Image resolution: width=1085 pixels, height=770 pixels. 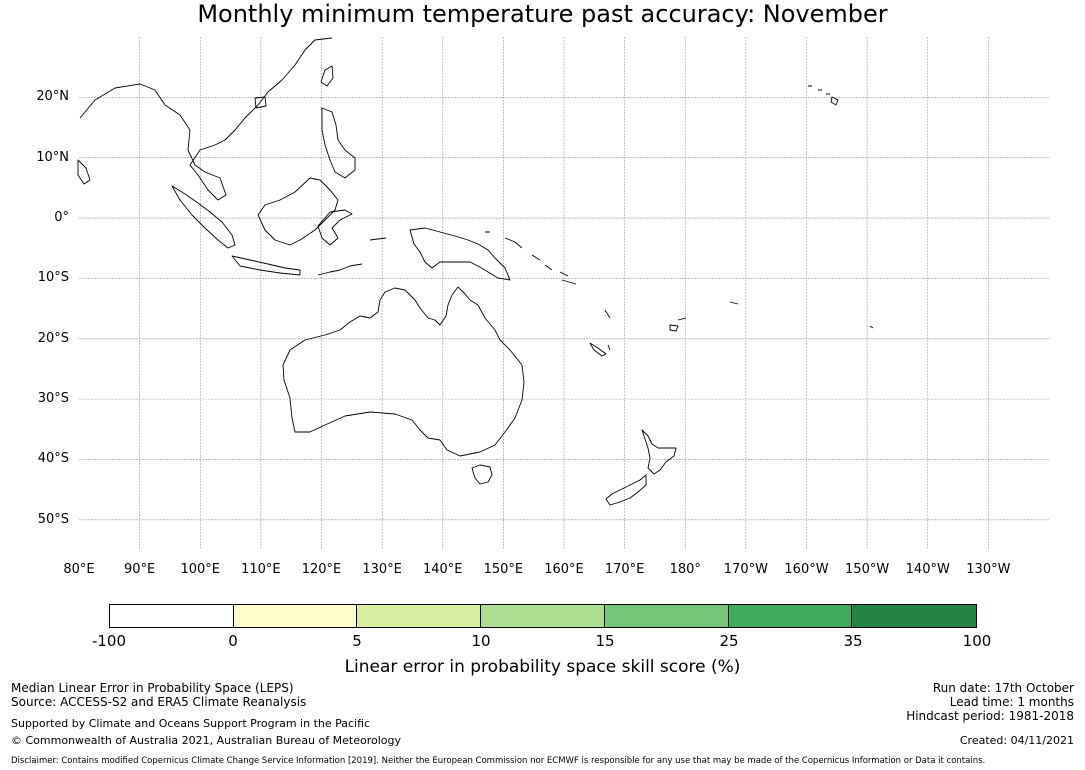 I want to click on lon-label: 160°W, so click(x=806, y=569).